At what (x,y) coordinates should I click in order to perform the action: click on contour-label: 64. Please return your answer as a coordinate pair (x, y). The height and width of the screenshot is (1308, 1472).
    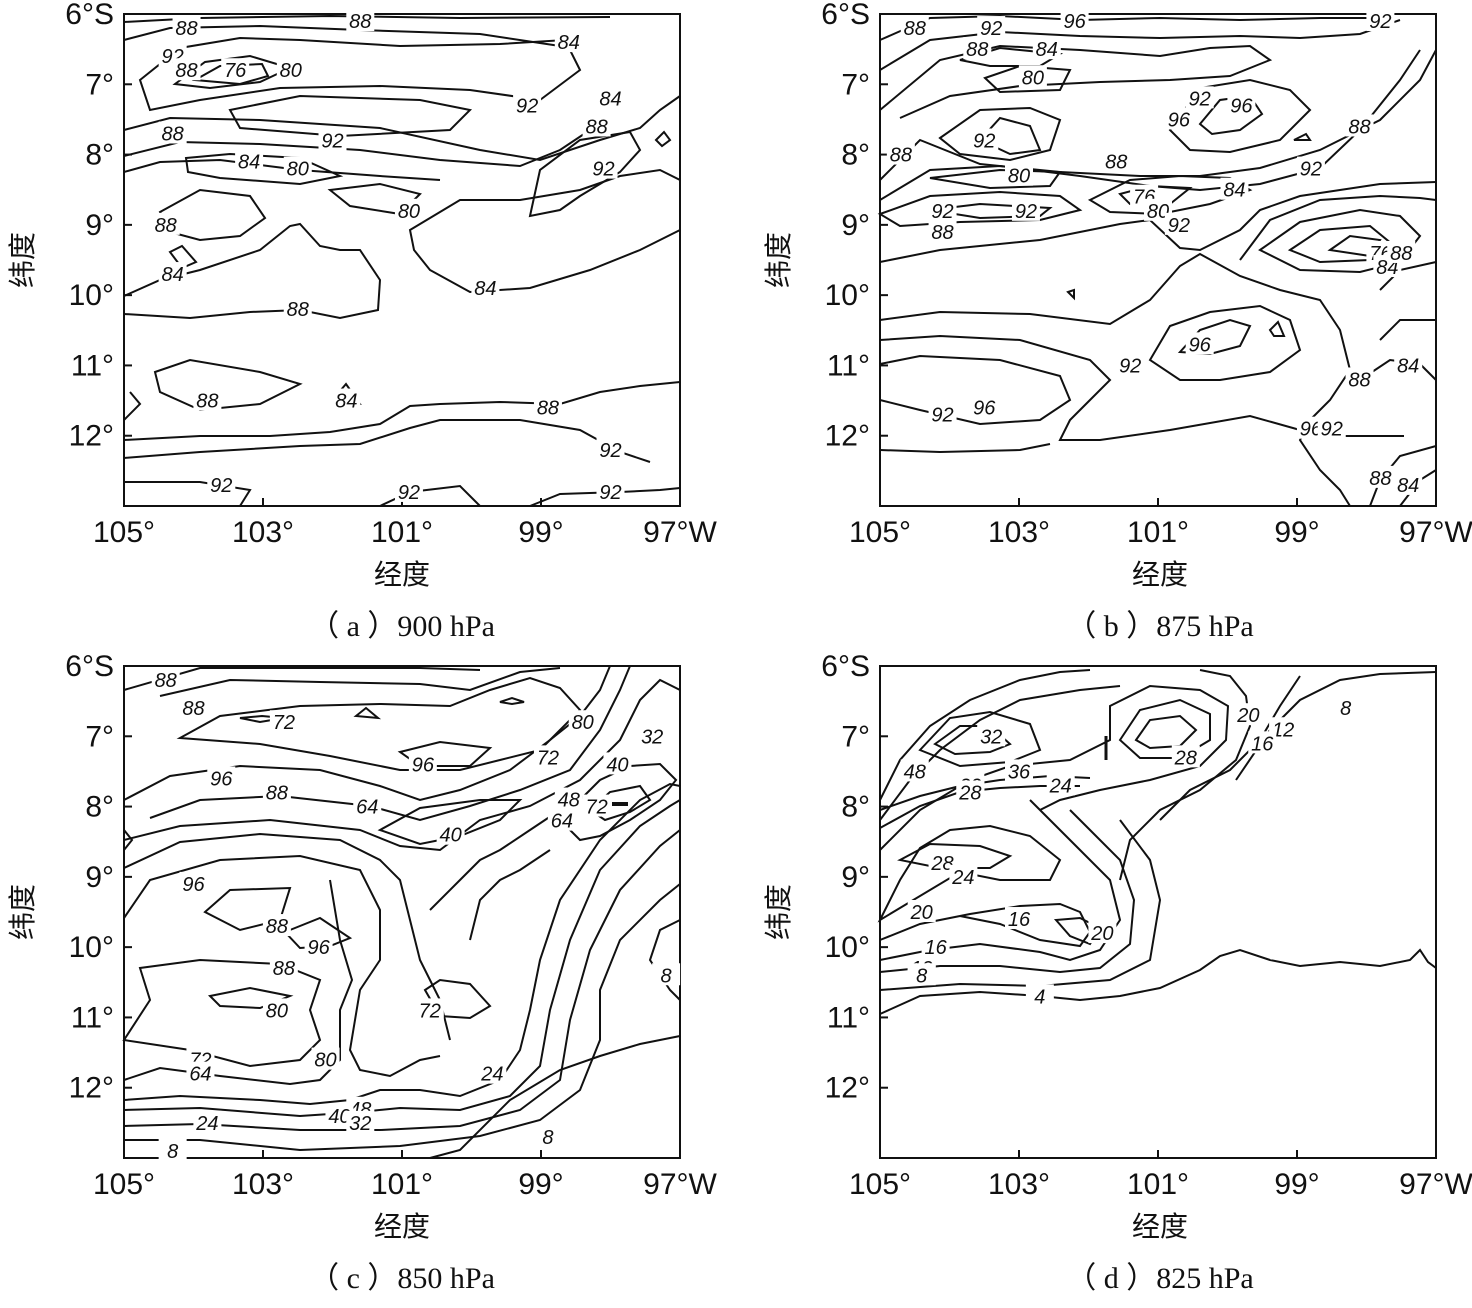
    Looking at the image, I should click on (367, 808).